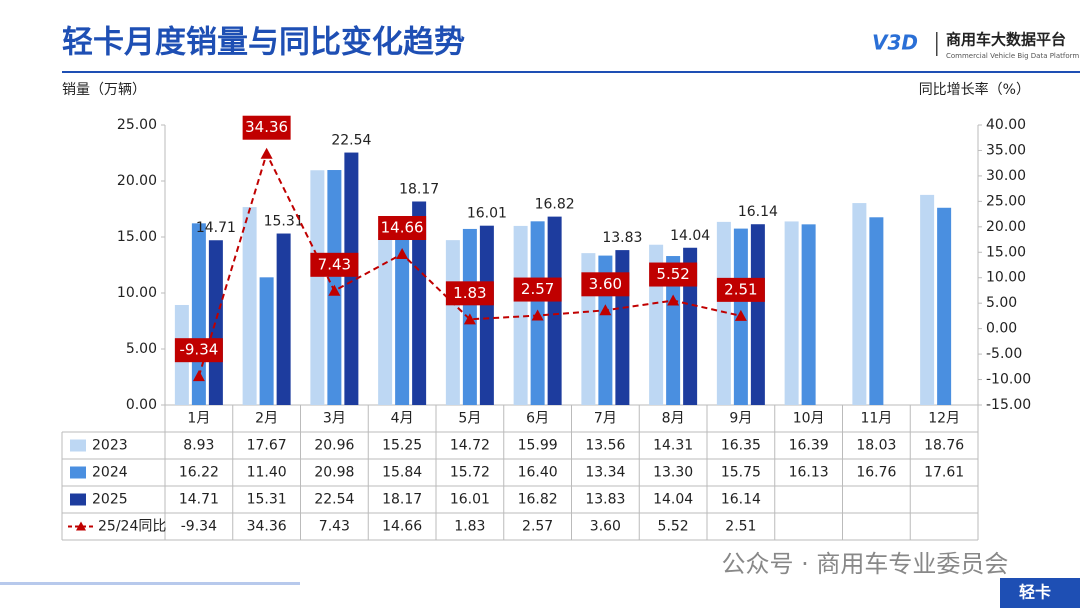 This screenshot has height=608, width=1080. Describe the element at coordinates (198, 446) in the screenshot. I see `table-cell: 8.93` at that location.